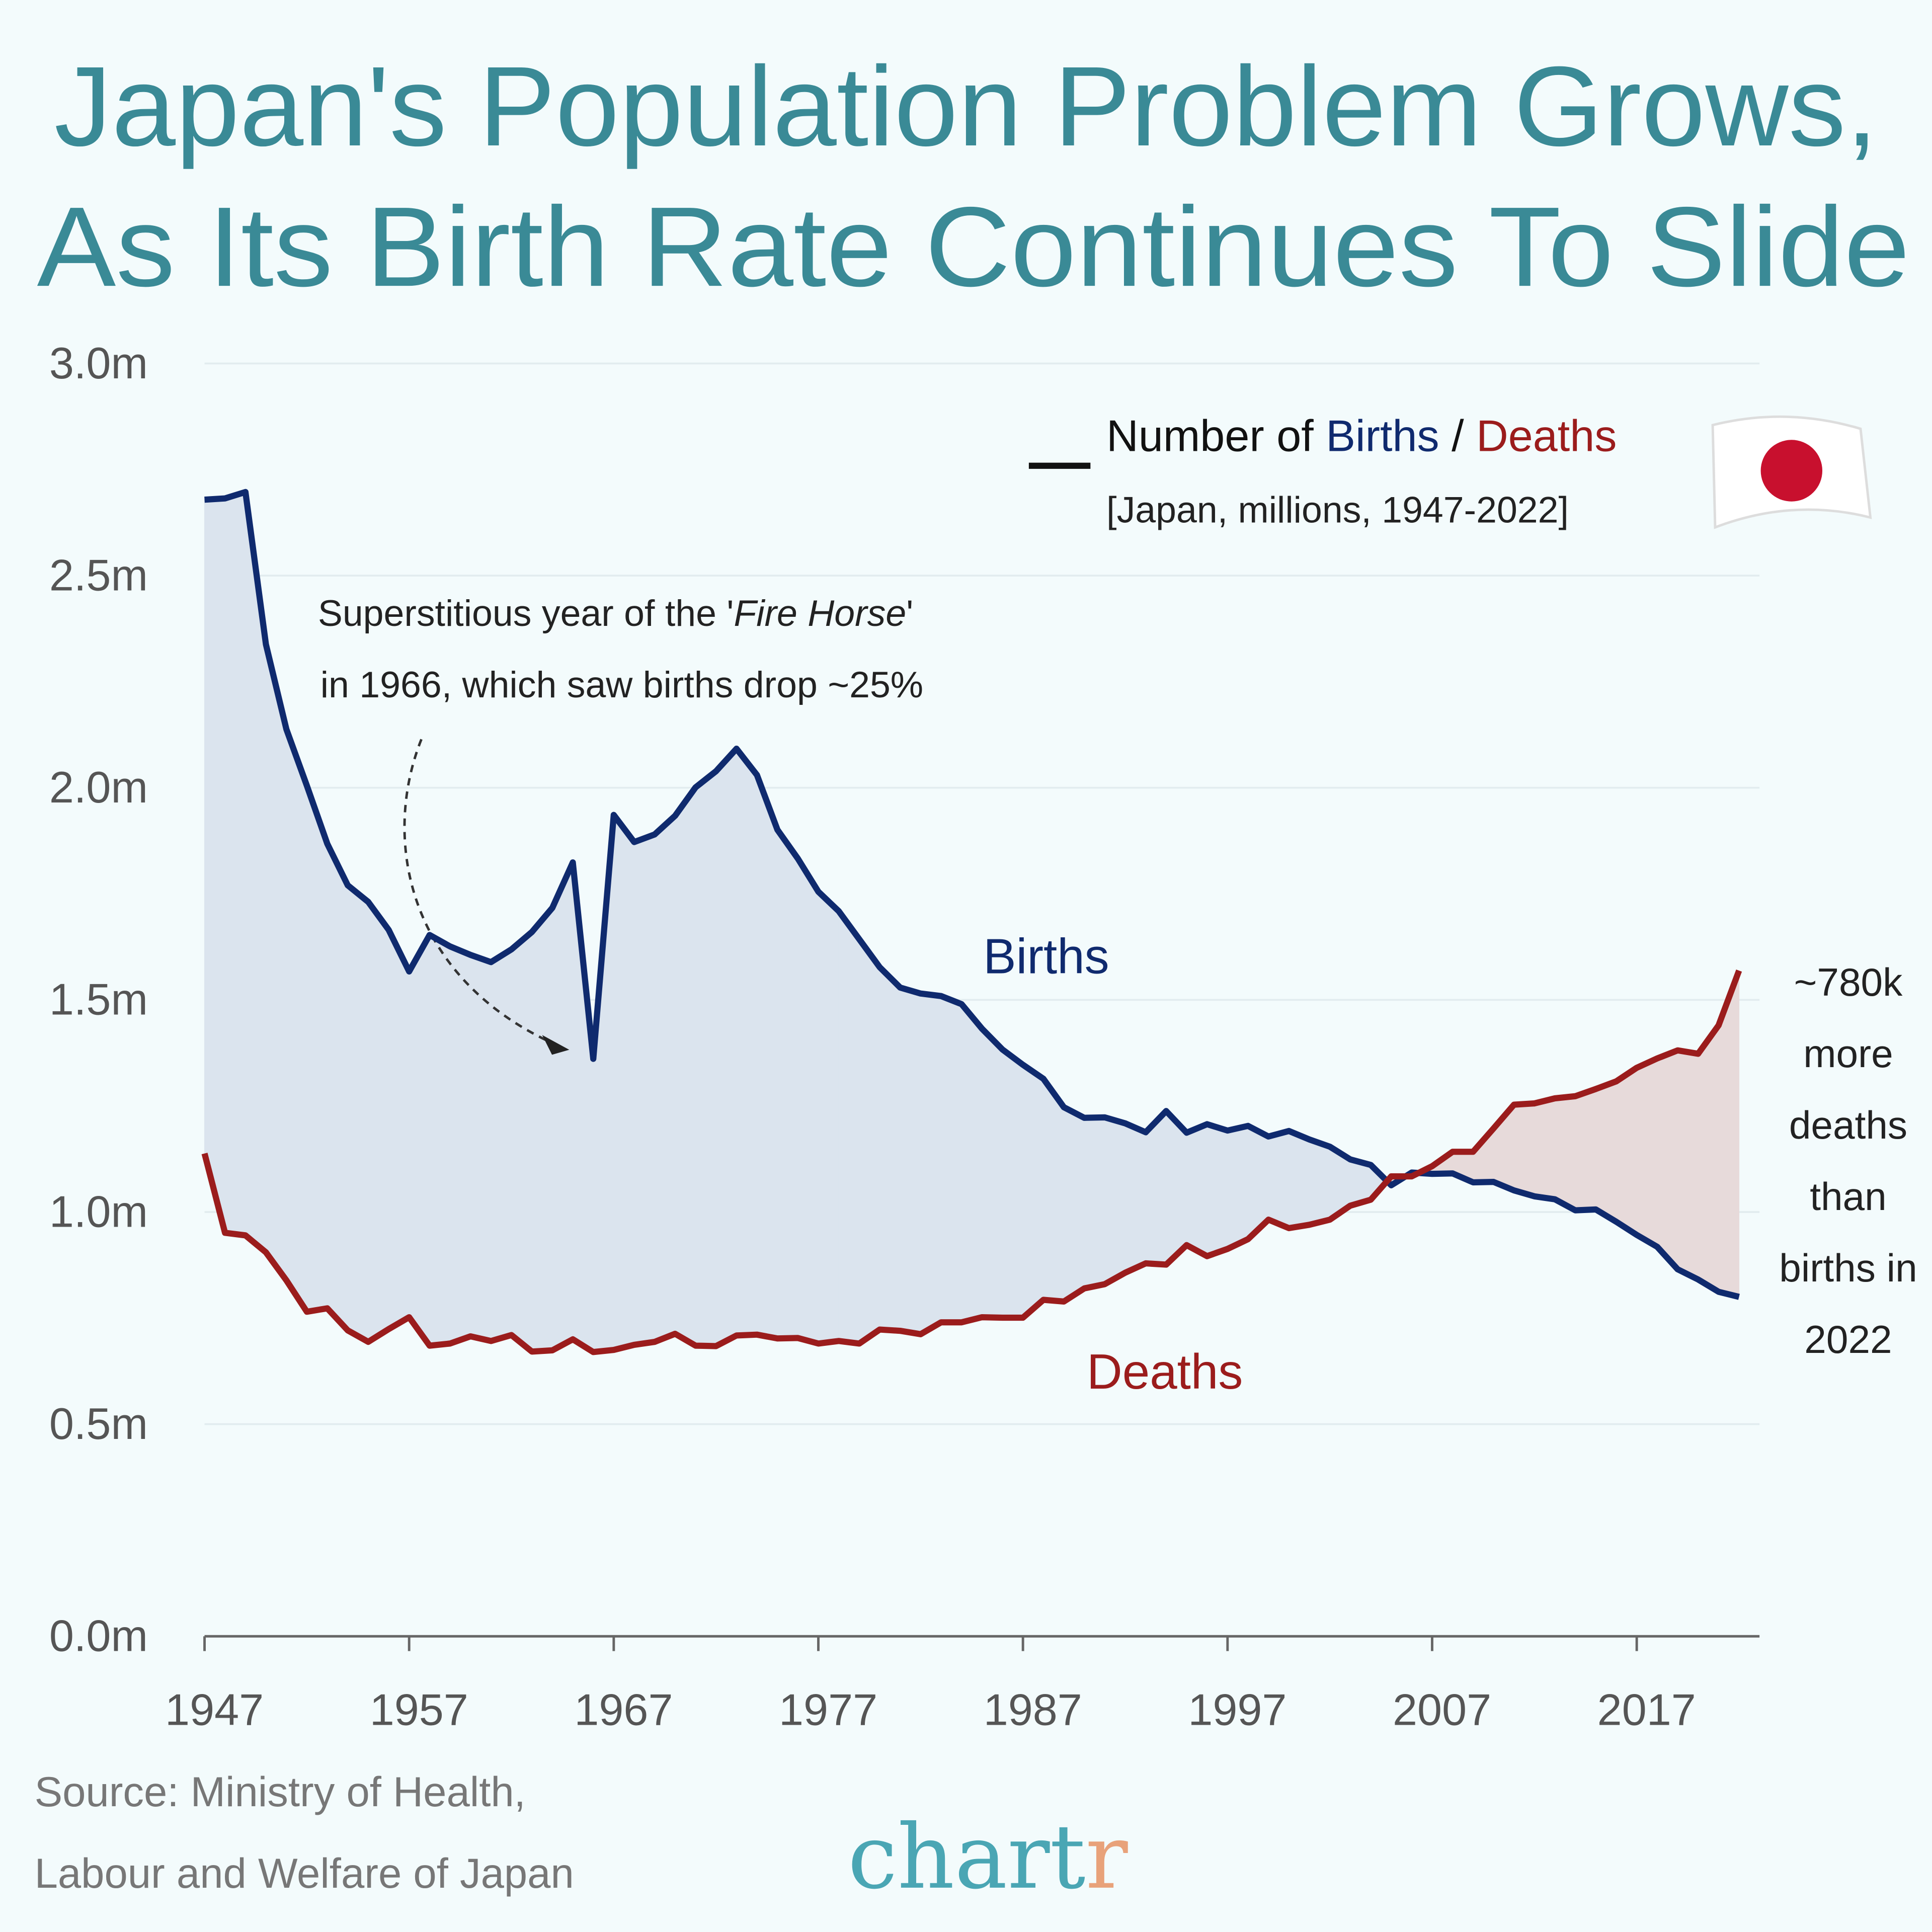 The height and width of the screenshot is (1932, 1932). Describe the element at coordinates (1848, 1160) in the screenshot. I see `side-note: ~780k more deaths than births in 2022` at that location.